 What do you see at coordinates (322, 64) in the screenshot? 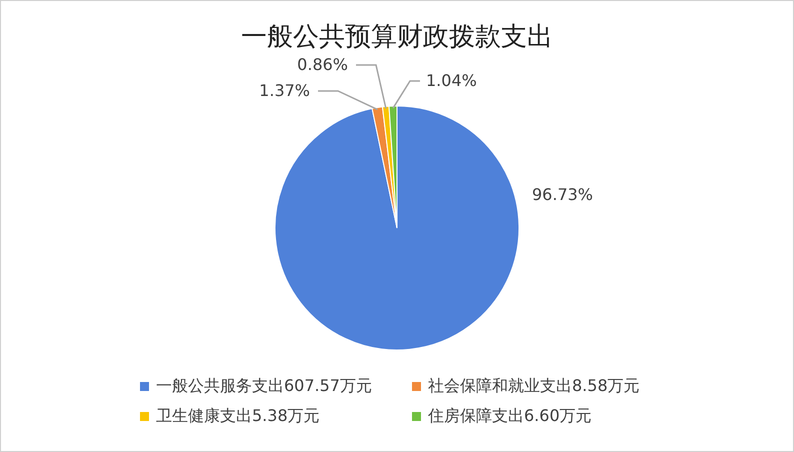
I see `data-label: 0.86%` at bounding box center [322, 64].